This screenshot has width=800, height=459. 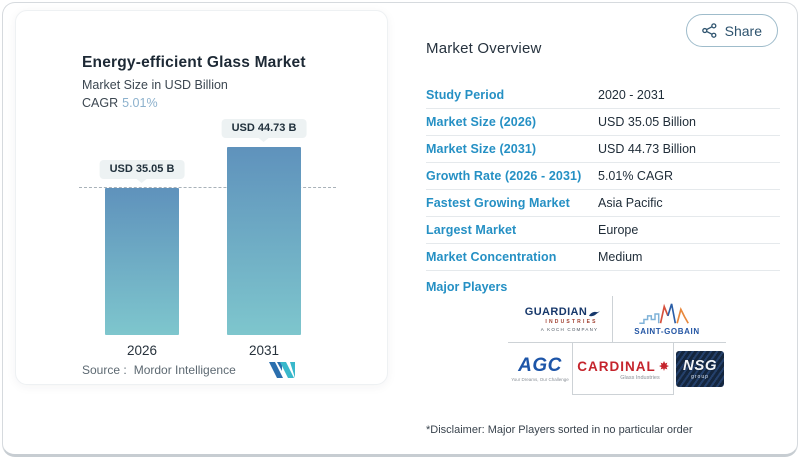 I want to click on x-axis-tick-2031: 2031, so click(x=264, y=350).